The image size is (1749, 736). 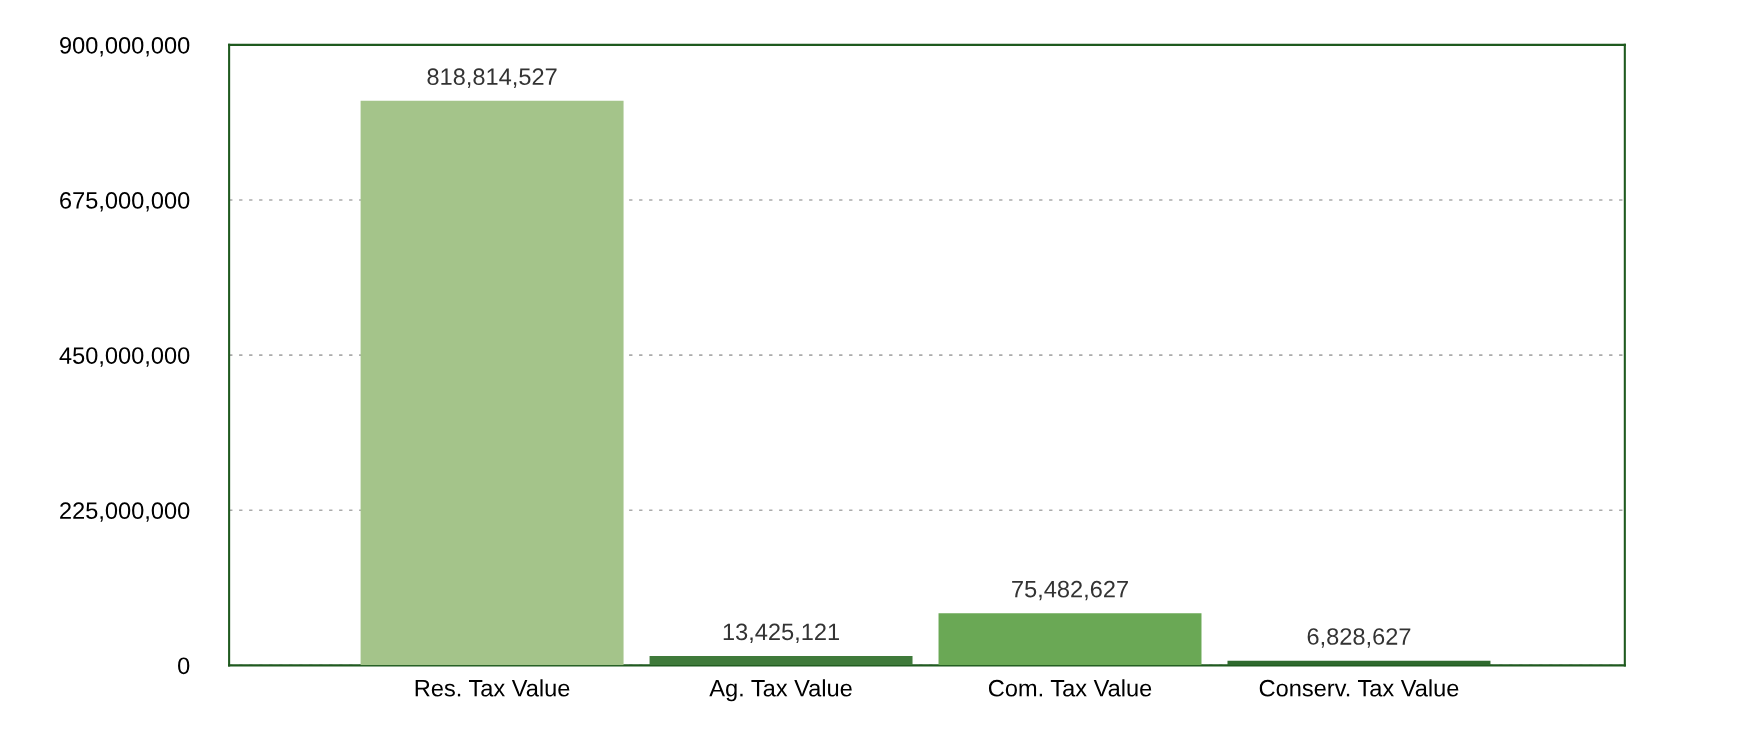 I want to click on y-tick-label: 0, so click(x=184, y=666).